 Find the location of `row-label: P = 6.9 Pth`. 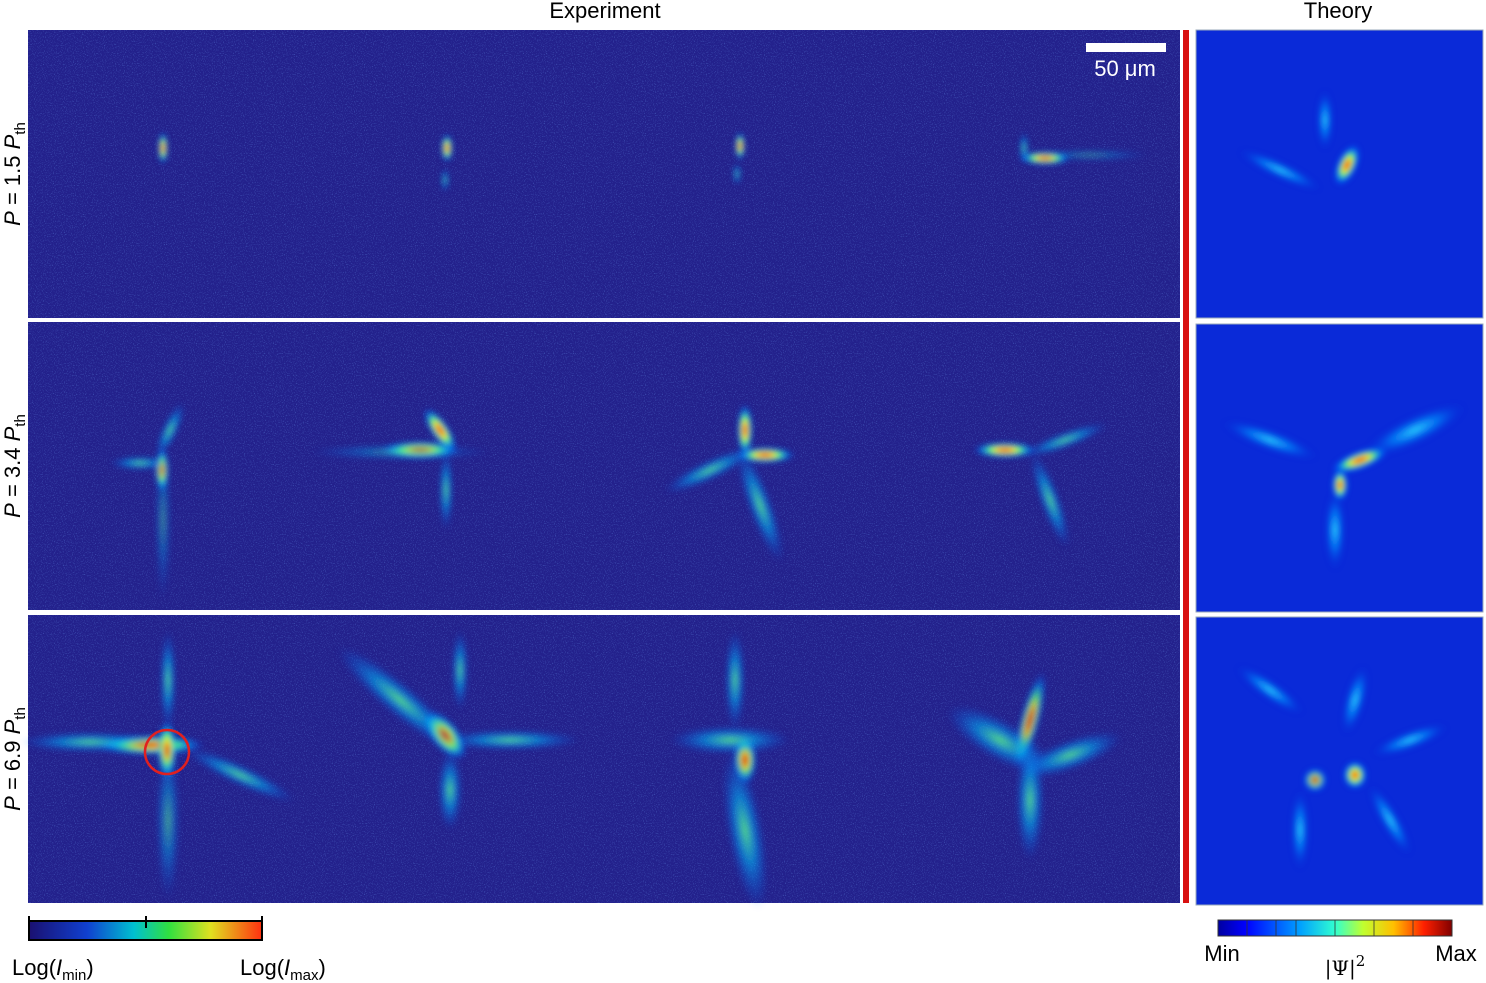

row-label: P = 6.9 Pth is located at coordinates (14, 759).